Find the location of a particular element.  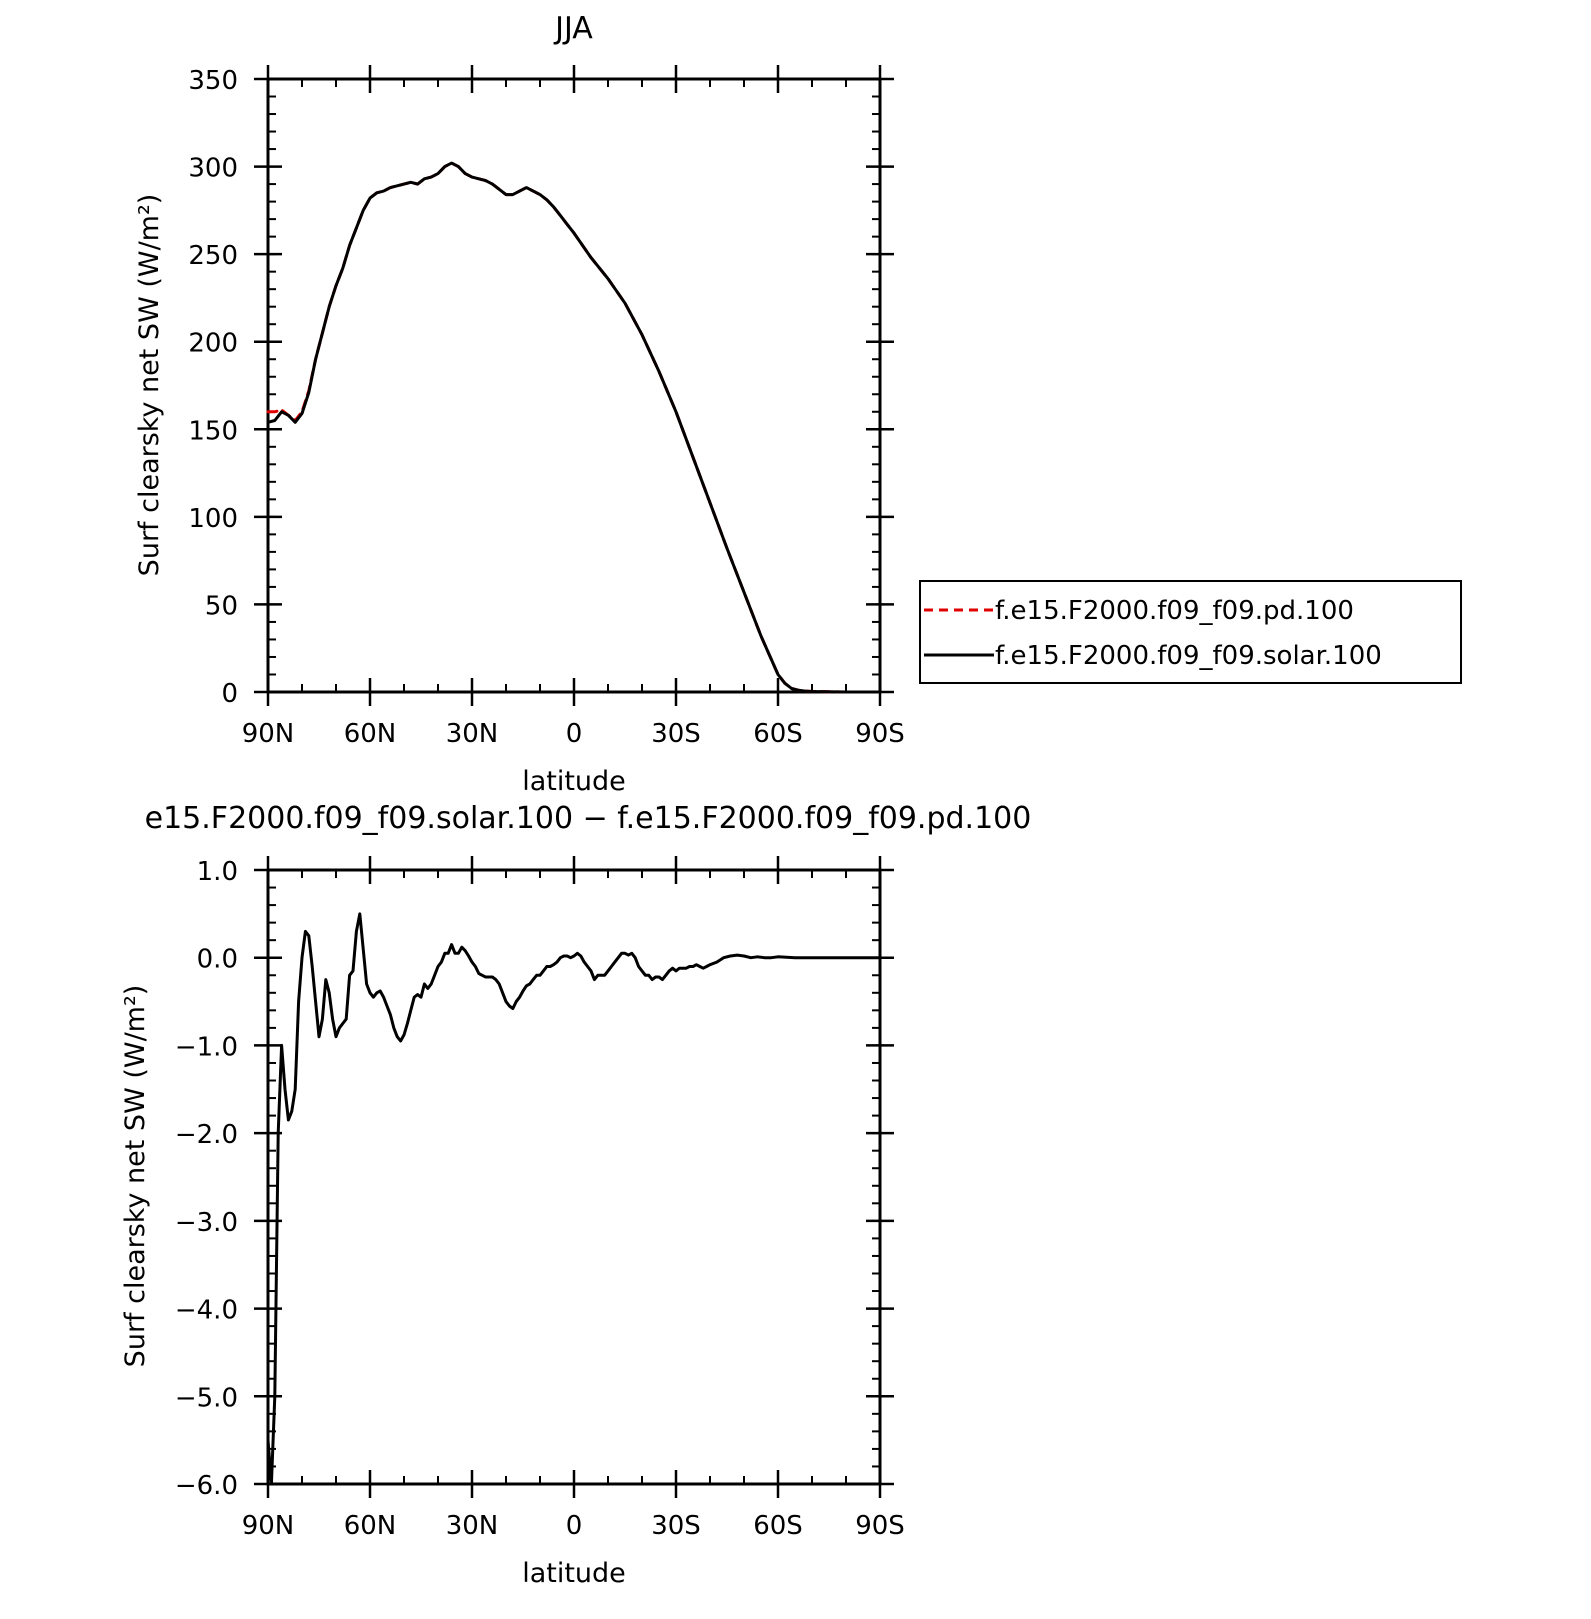

y-tick-label: −3.0 is located at coordinates (206, 1223).